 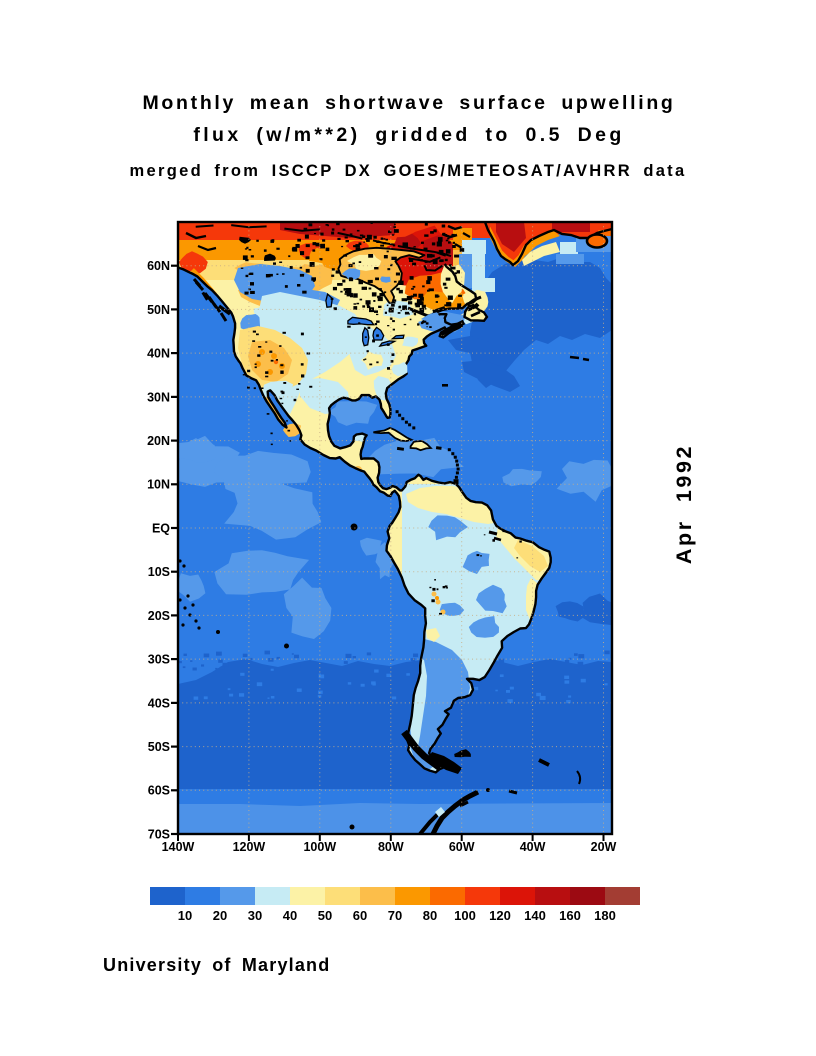 I want to click on svg-text: 10, so click(x=185, y=915).